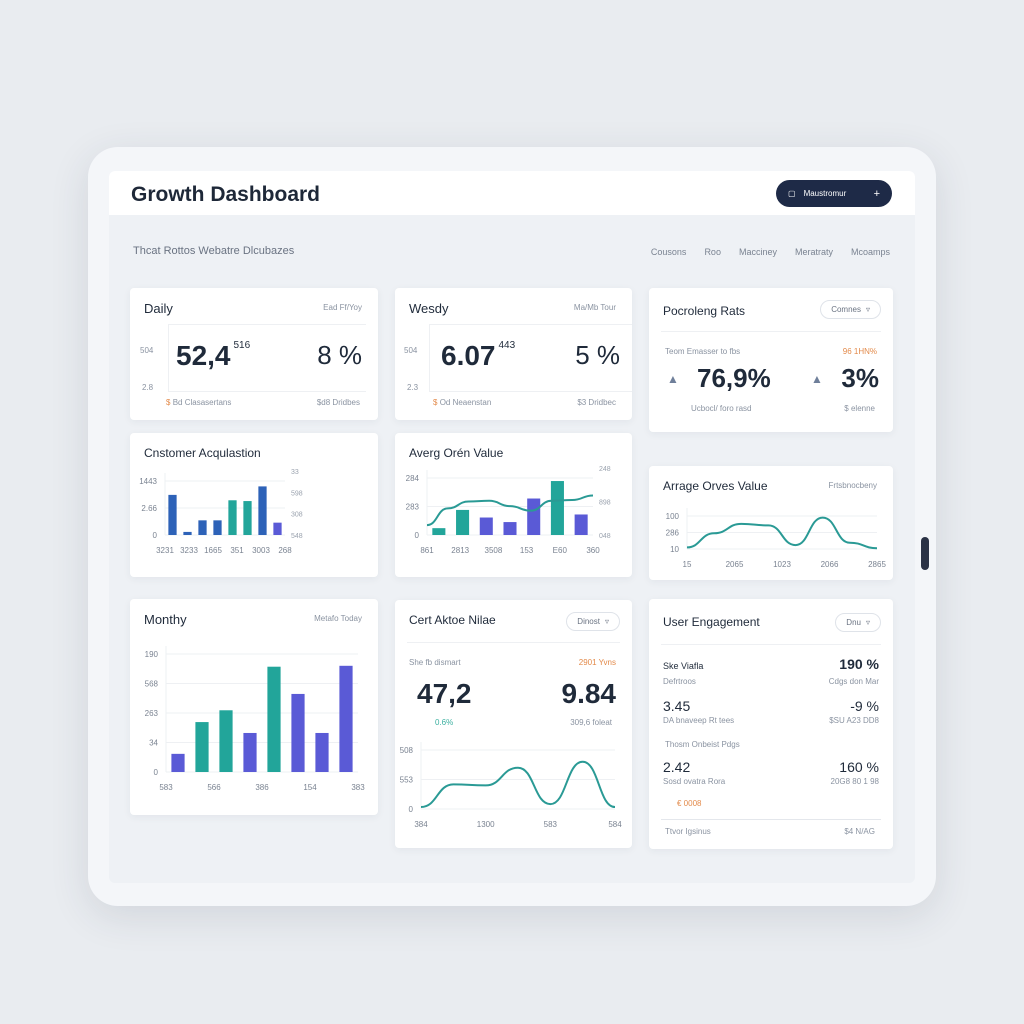 Image resolution: width=1024 pixels, height=1024 pixels. I want to click on daily-value: 52,4 516, so click(213, 355).